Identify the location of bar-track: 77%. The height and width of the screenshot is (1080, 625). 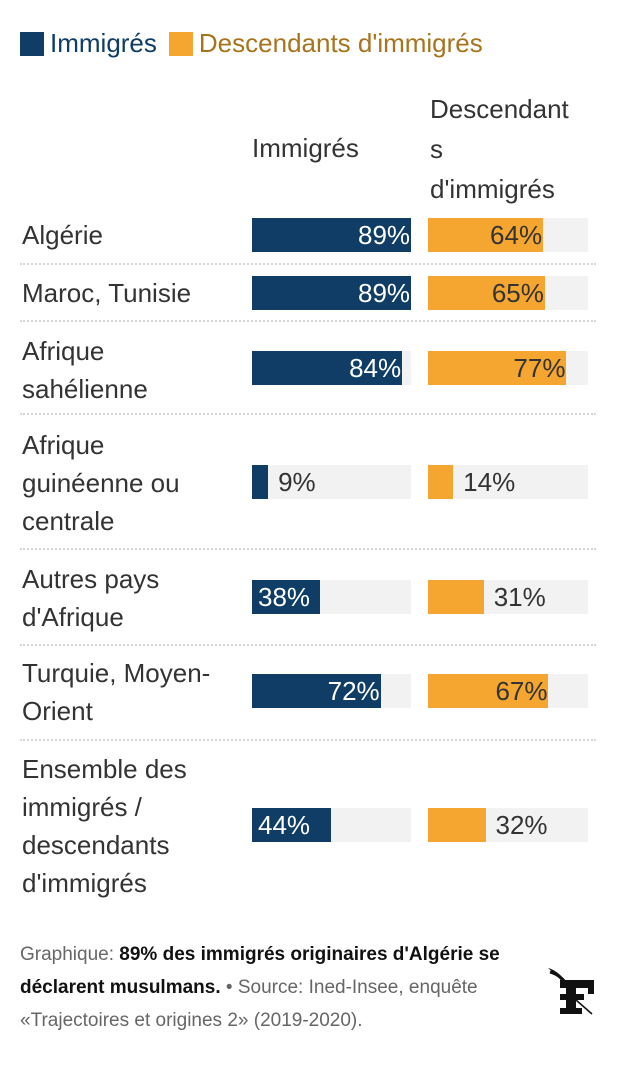
(508, 368).